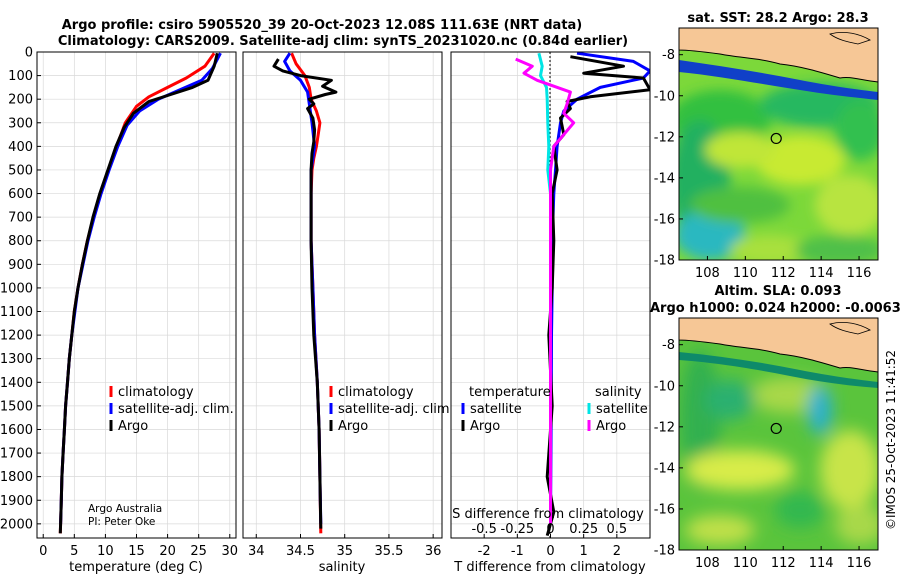  Describe the element at coordinates (20, 194) in the screenshot. I see `y-tick-label: 600` at that location.